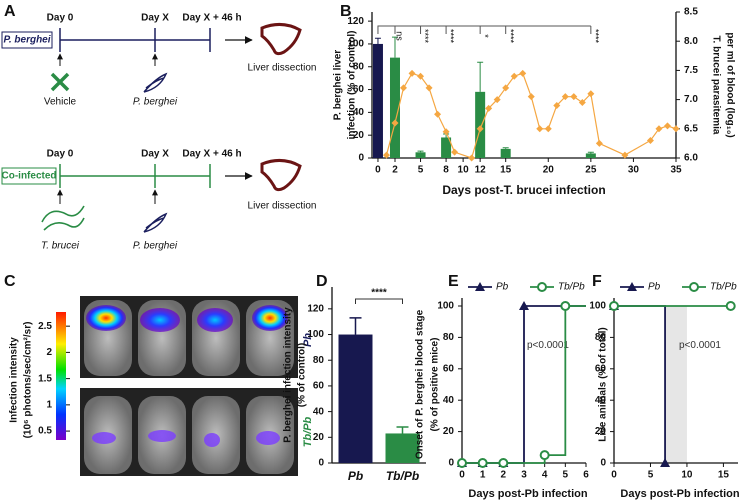  What do you see at coordinates (691, 70) in the screenshot?
I see `y-tick-label: 7.5` at bounding box center [691, 70].